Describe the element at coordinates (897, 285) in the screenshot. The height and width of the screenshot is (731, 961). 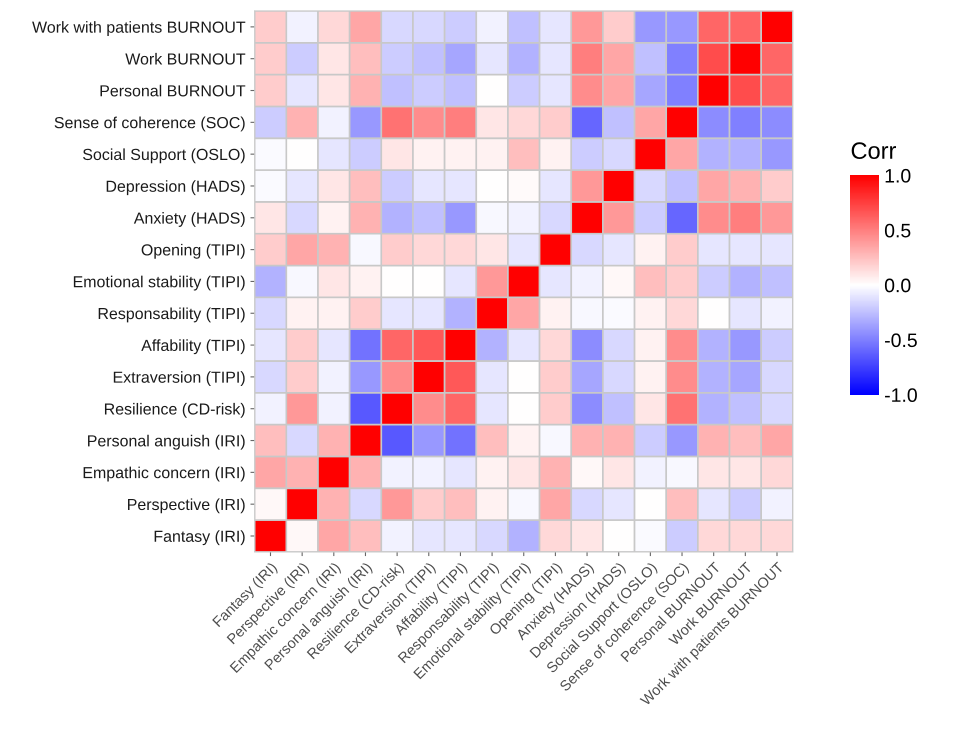
I see `color-bar-label: 0.0` at that location.